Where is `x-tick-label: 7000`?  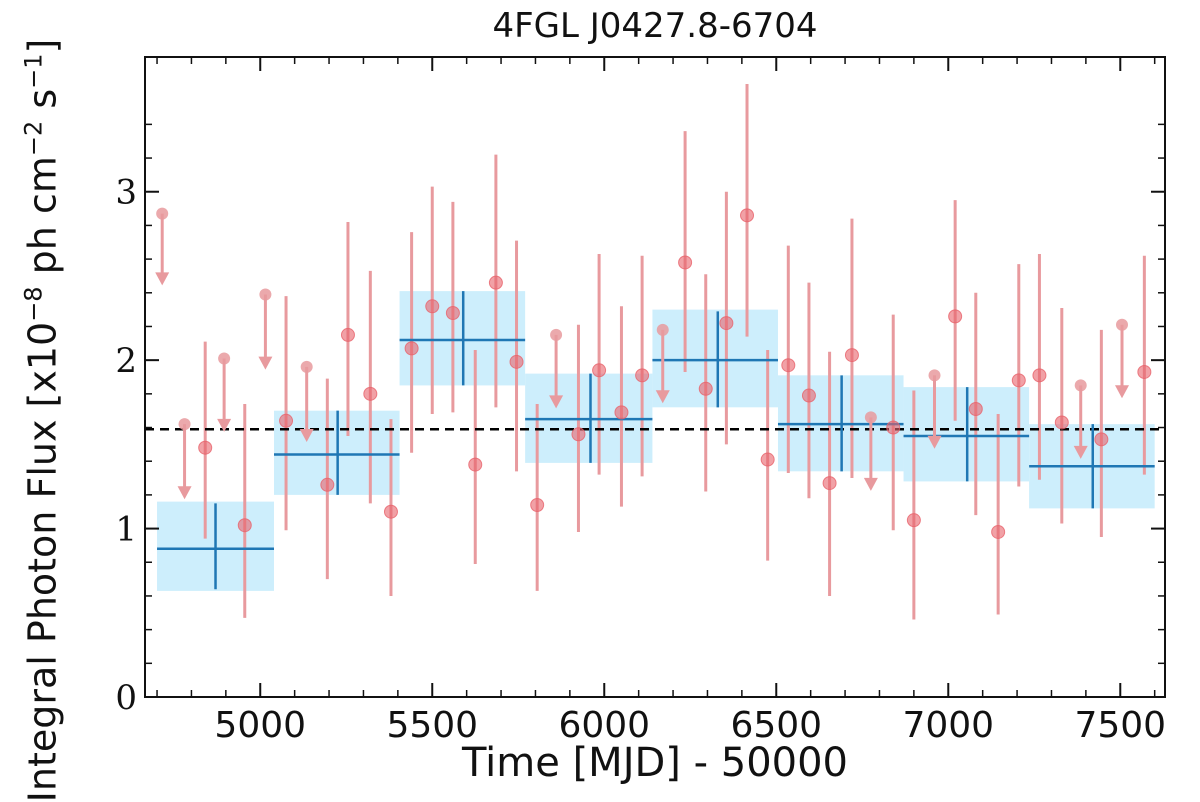 x-tick-label: 7000 is located at coordinates (948, 725).